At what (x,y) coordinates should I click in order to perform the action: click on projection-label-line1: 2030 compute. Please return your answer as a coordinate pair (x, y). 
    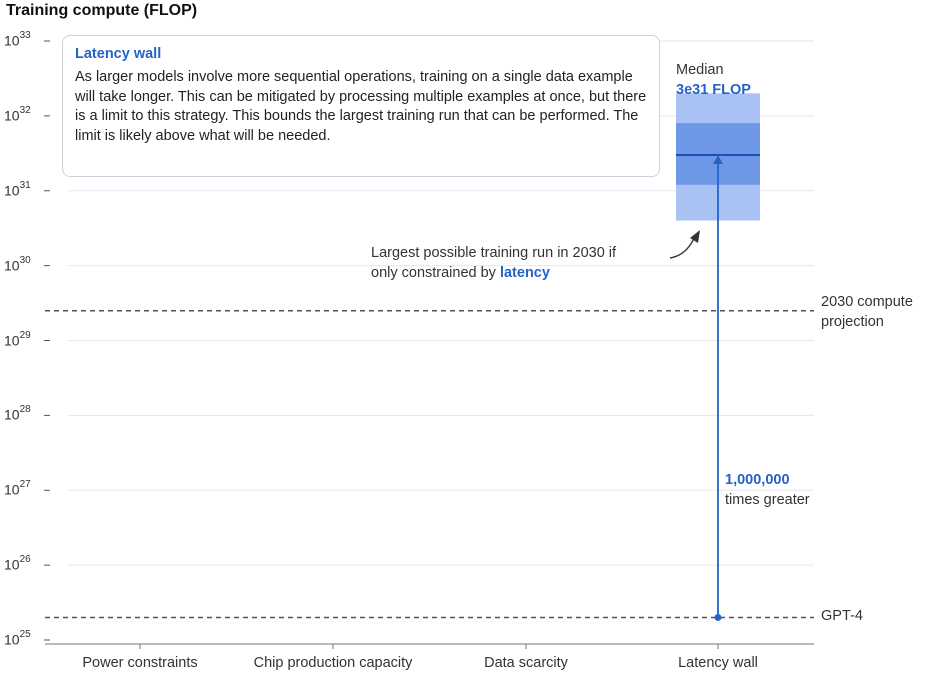
    Looking at the image, I should click on (867, 302).